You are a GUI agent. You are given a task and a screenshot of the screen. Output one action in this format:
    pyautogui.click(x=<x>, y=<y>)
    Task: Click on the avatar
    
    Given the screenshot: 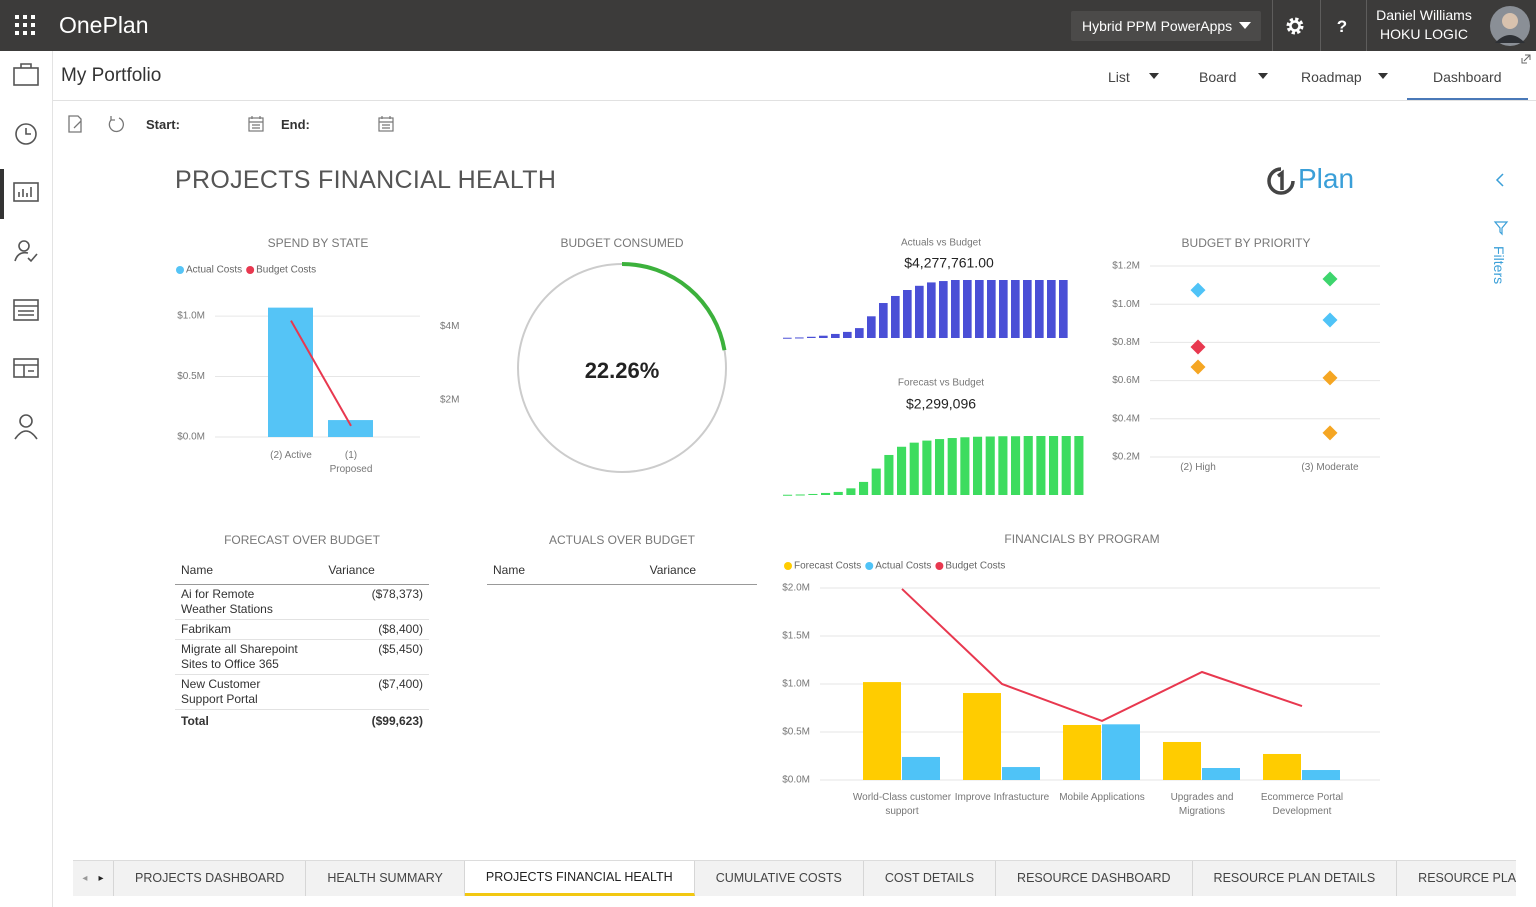 What is the action you would take?
    pyautogui.click(x=1510, y=26)
    